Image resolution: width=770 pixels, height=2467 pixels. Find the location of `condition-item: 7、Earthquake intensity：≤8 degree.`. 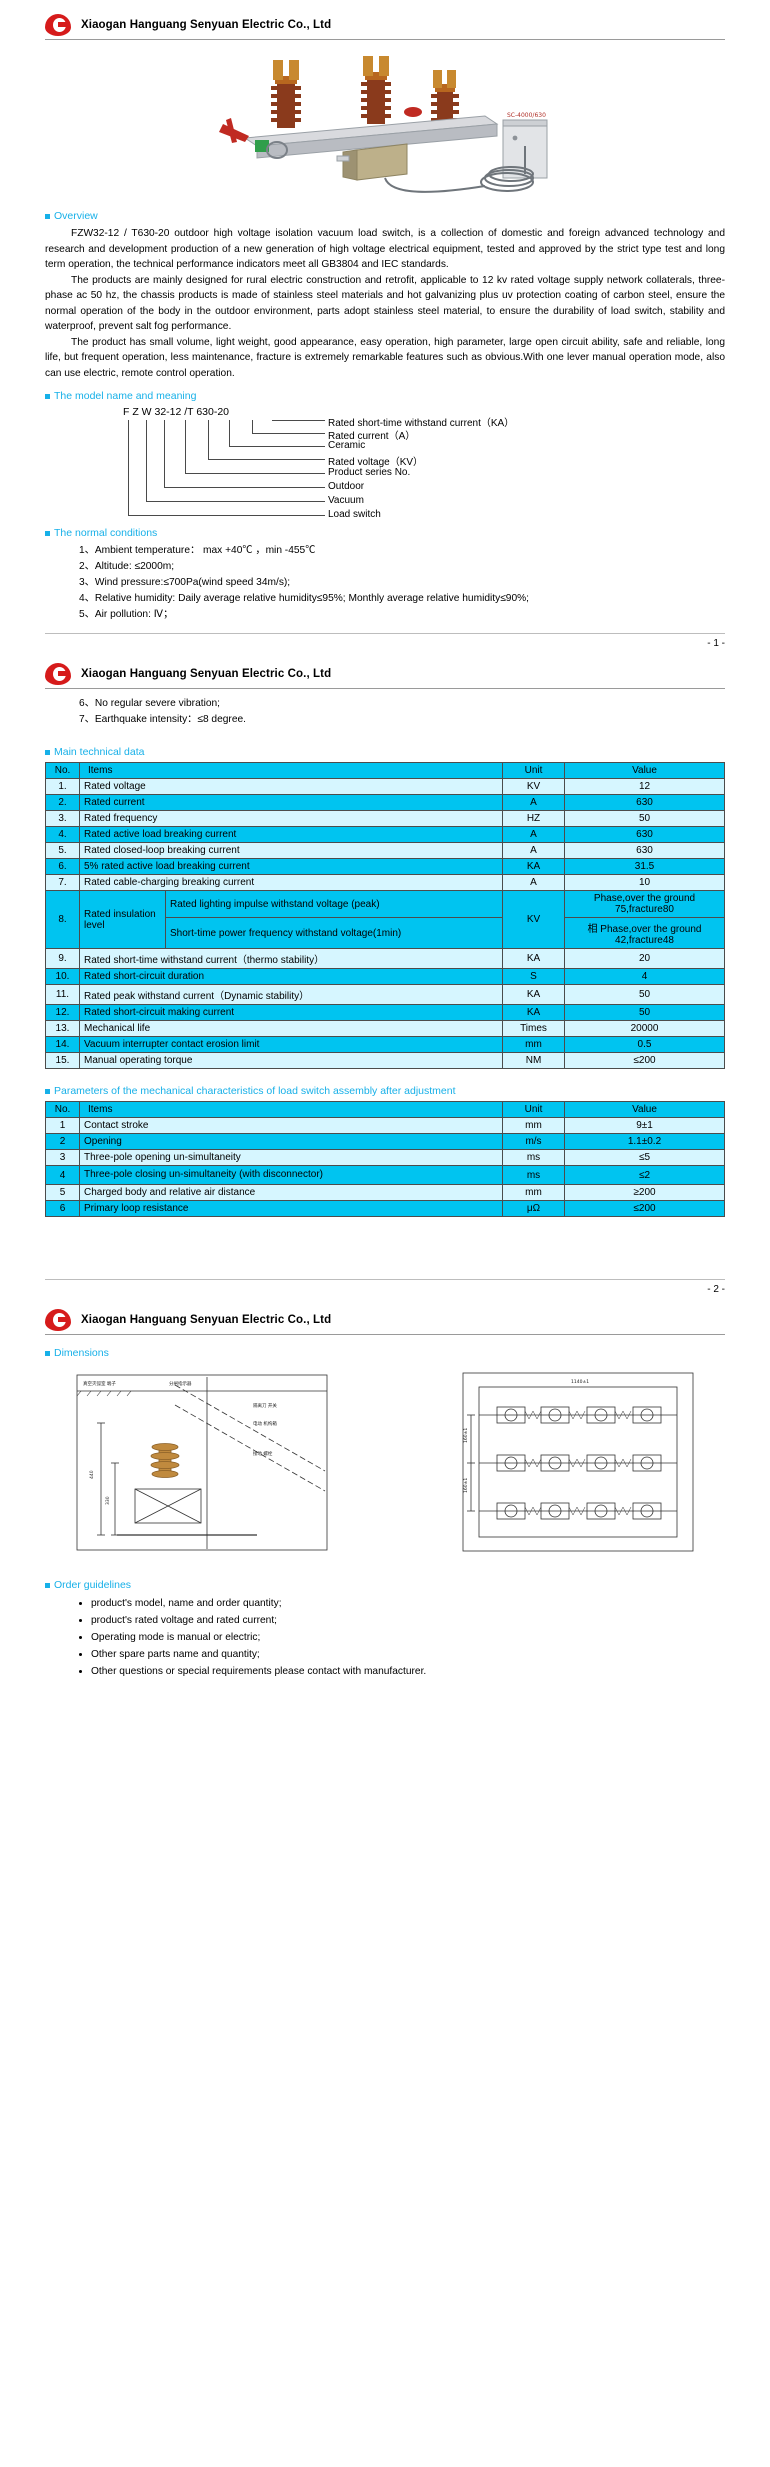

condition-item: 7、Earthquake intensity：≤8 degree. is located at coordinates (162, 719).